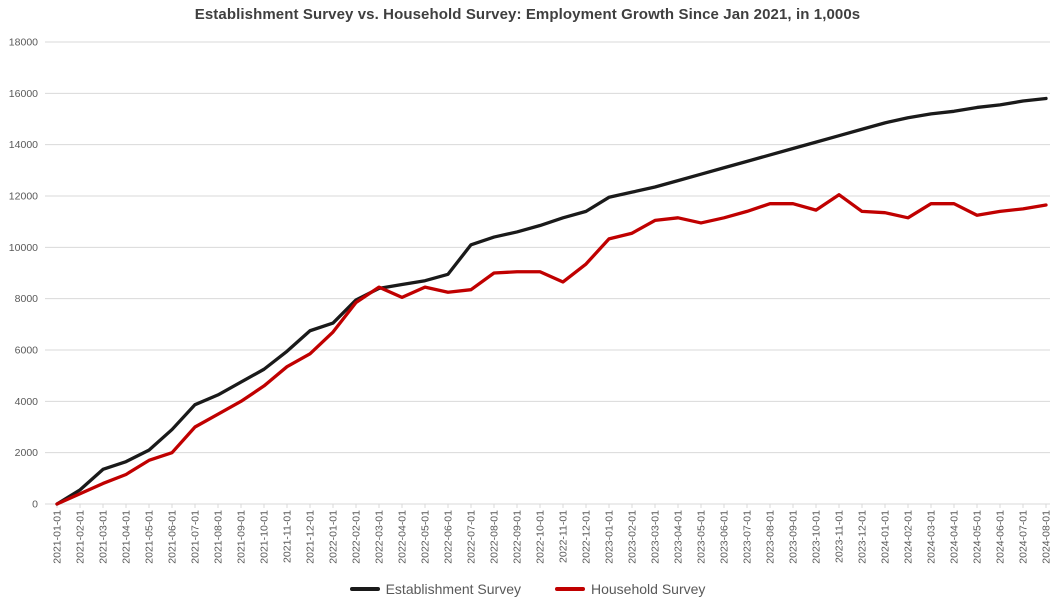  Describe the element at coordinates (23, 248) in the screenshot. I see `y-tick-label: 10000` at that location.